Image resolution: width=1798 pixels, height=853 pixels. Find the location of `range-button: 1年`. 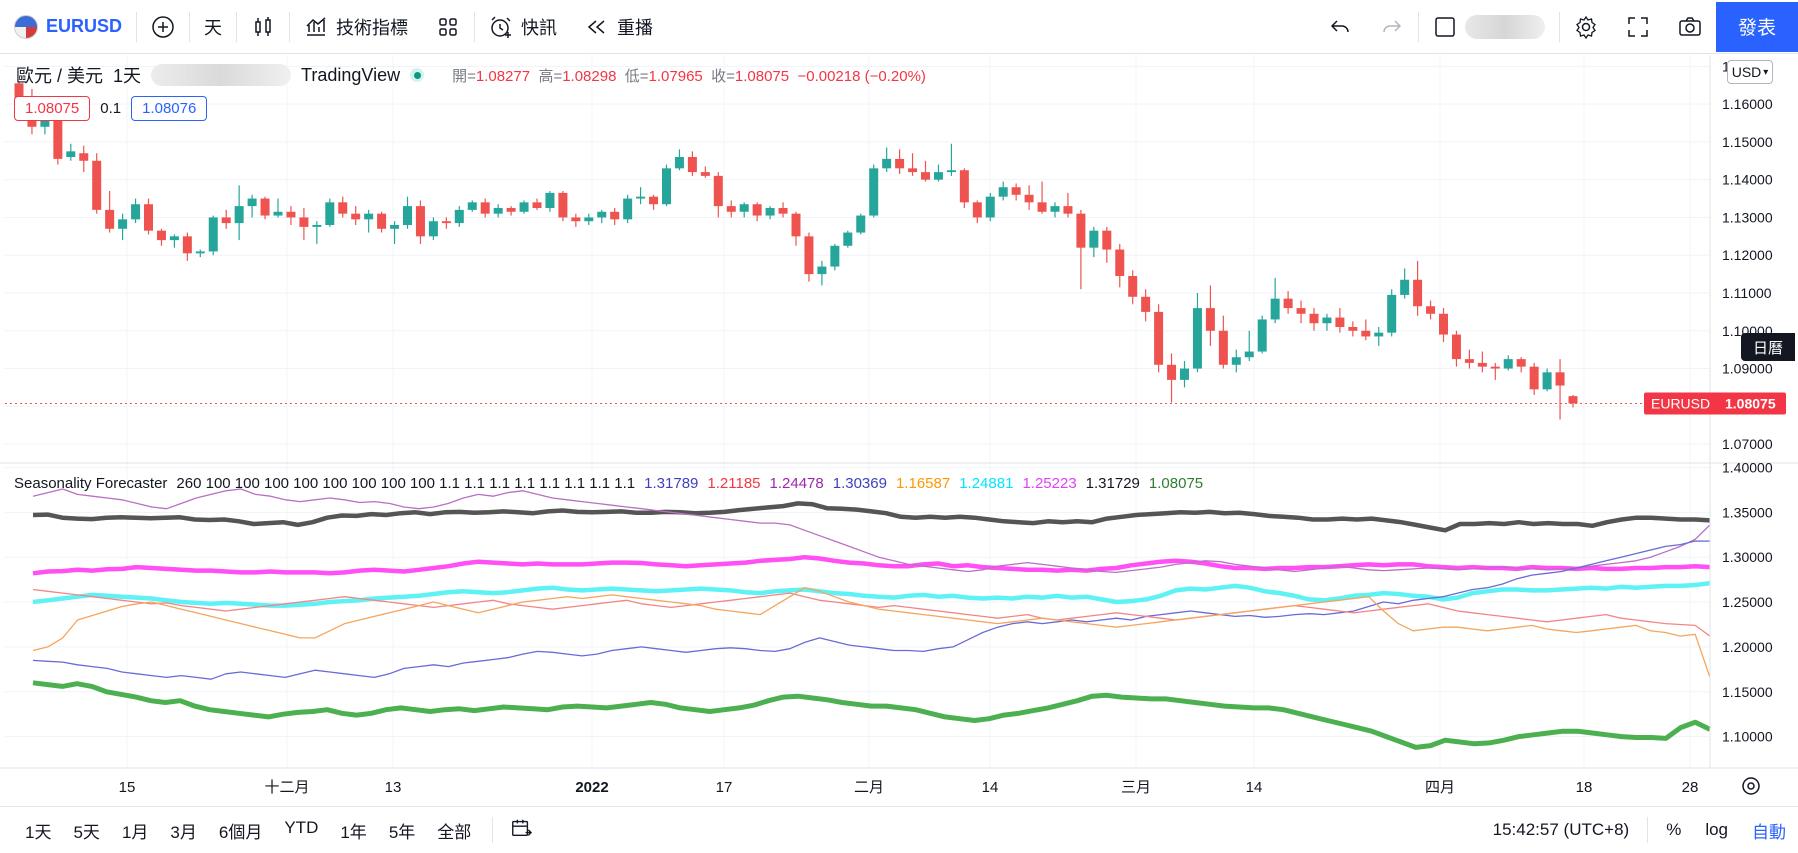

range-button: 1年 is located at coordinates (353, 832).